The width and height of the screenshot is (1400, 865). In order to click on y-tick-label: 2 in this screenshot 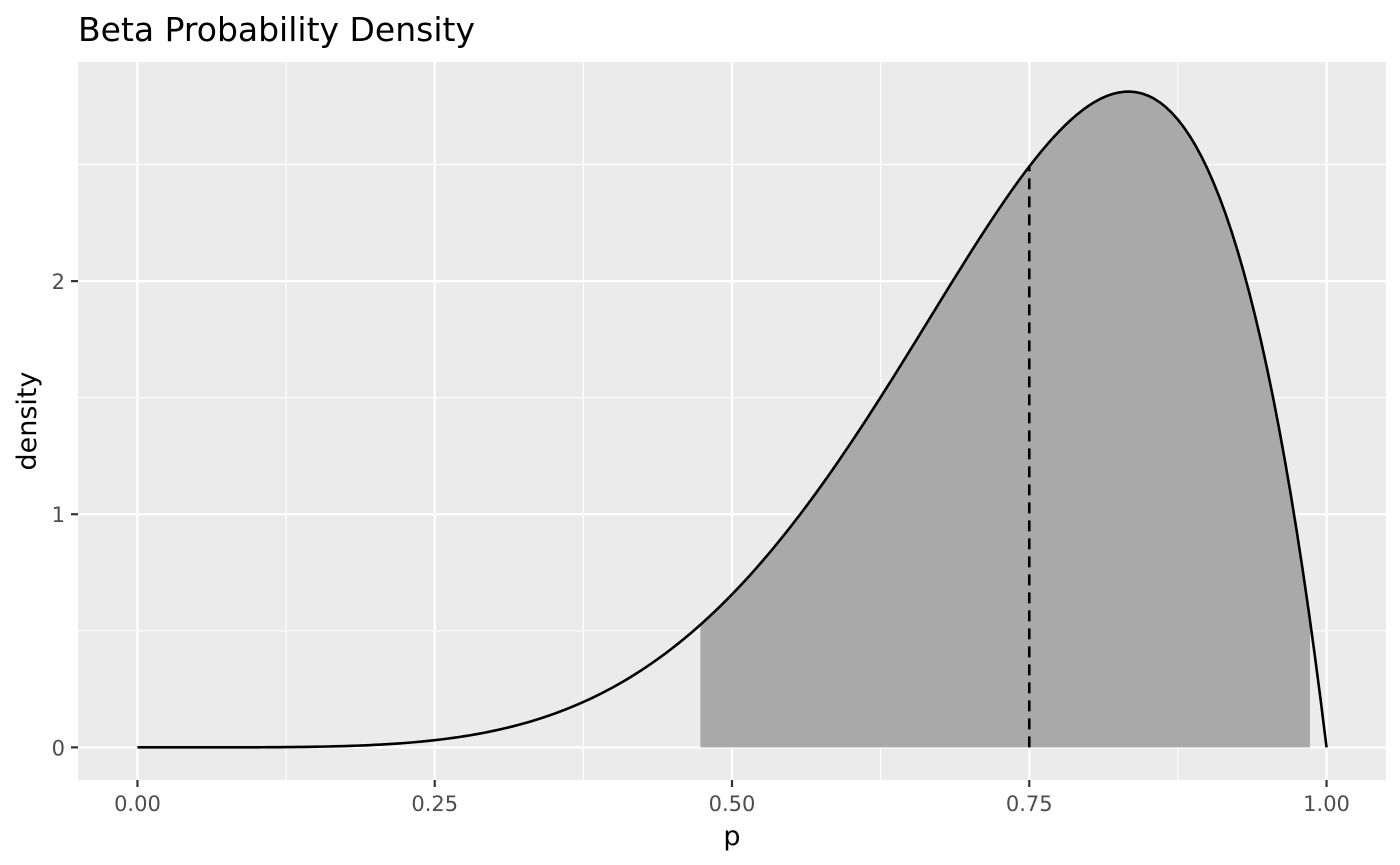, I will do `click(58, 282)`.